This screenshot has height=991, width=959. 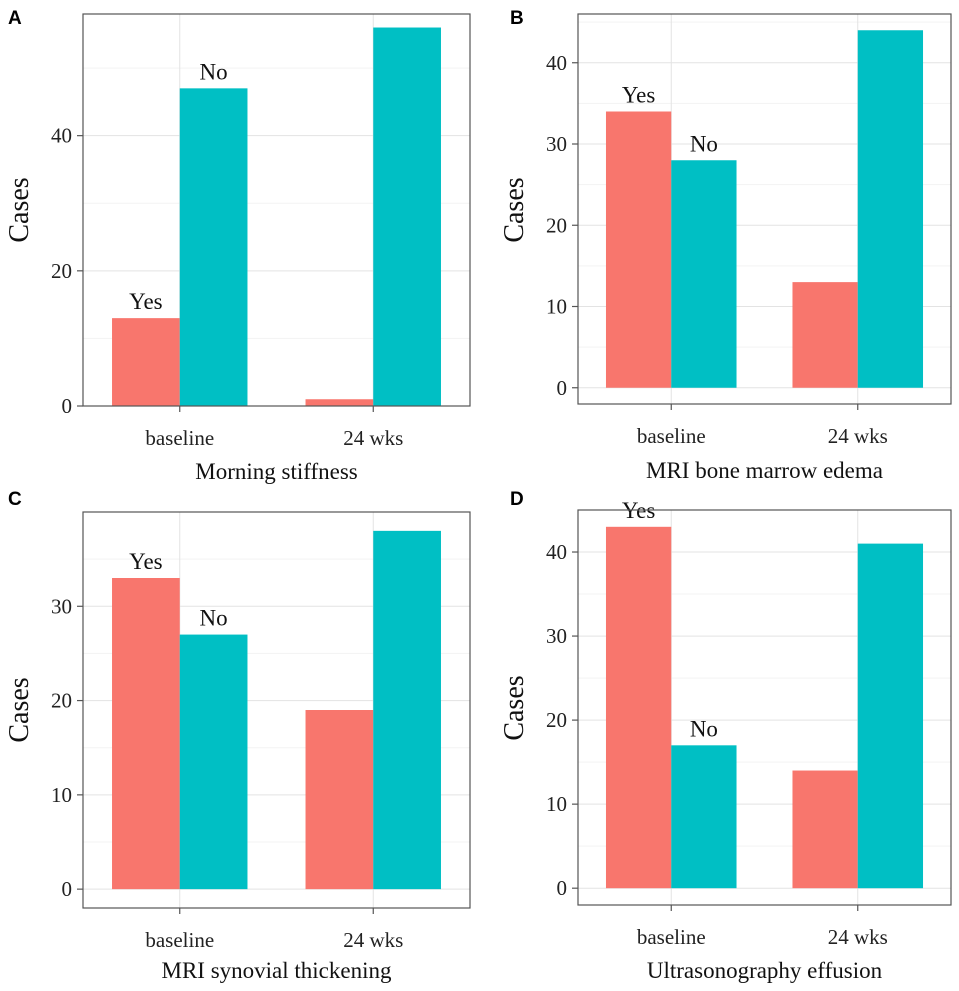 What do you see at coordinates (764, 470) in the screenshot?
I see `x-axis-title: MRI bone marrow edema` at bounding box center [764, 470].